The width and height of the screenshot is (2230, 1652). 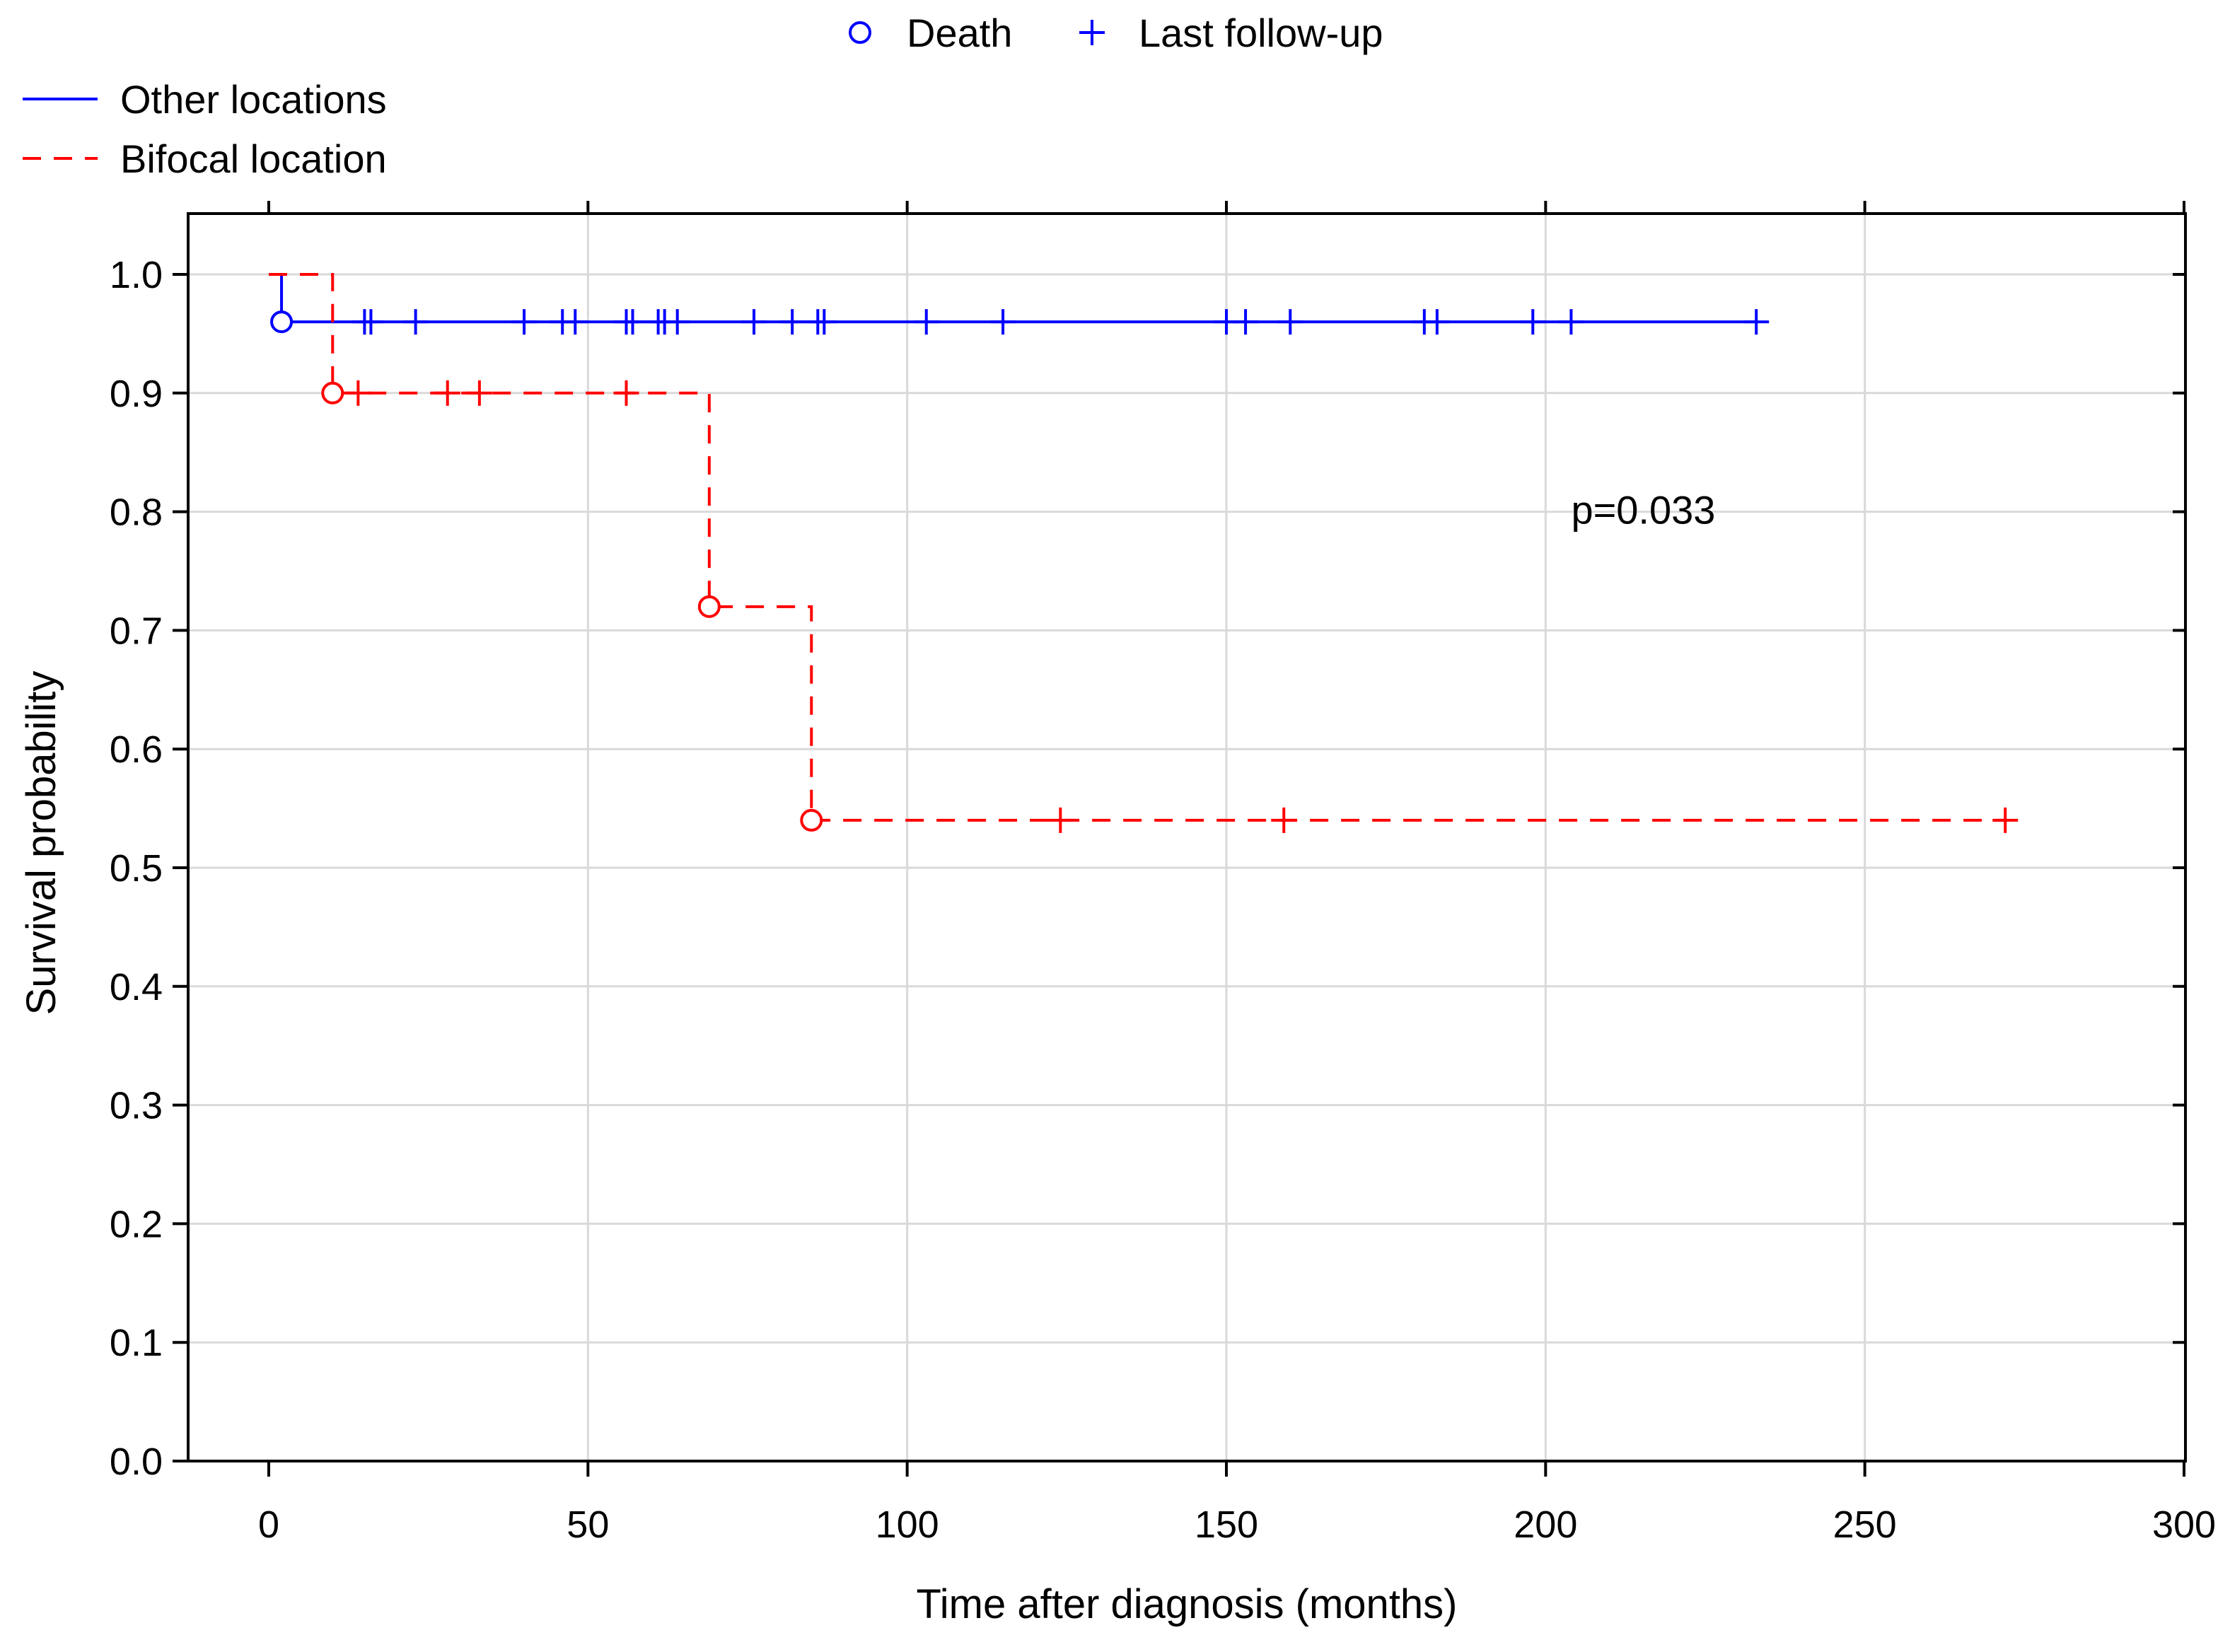 What do you see at coordinates (136, 1343) in the screenshot?
I see `y-tick-label-1: 0.1` at bounding box center [136, 1343].